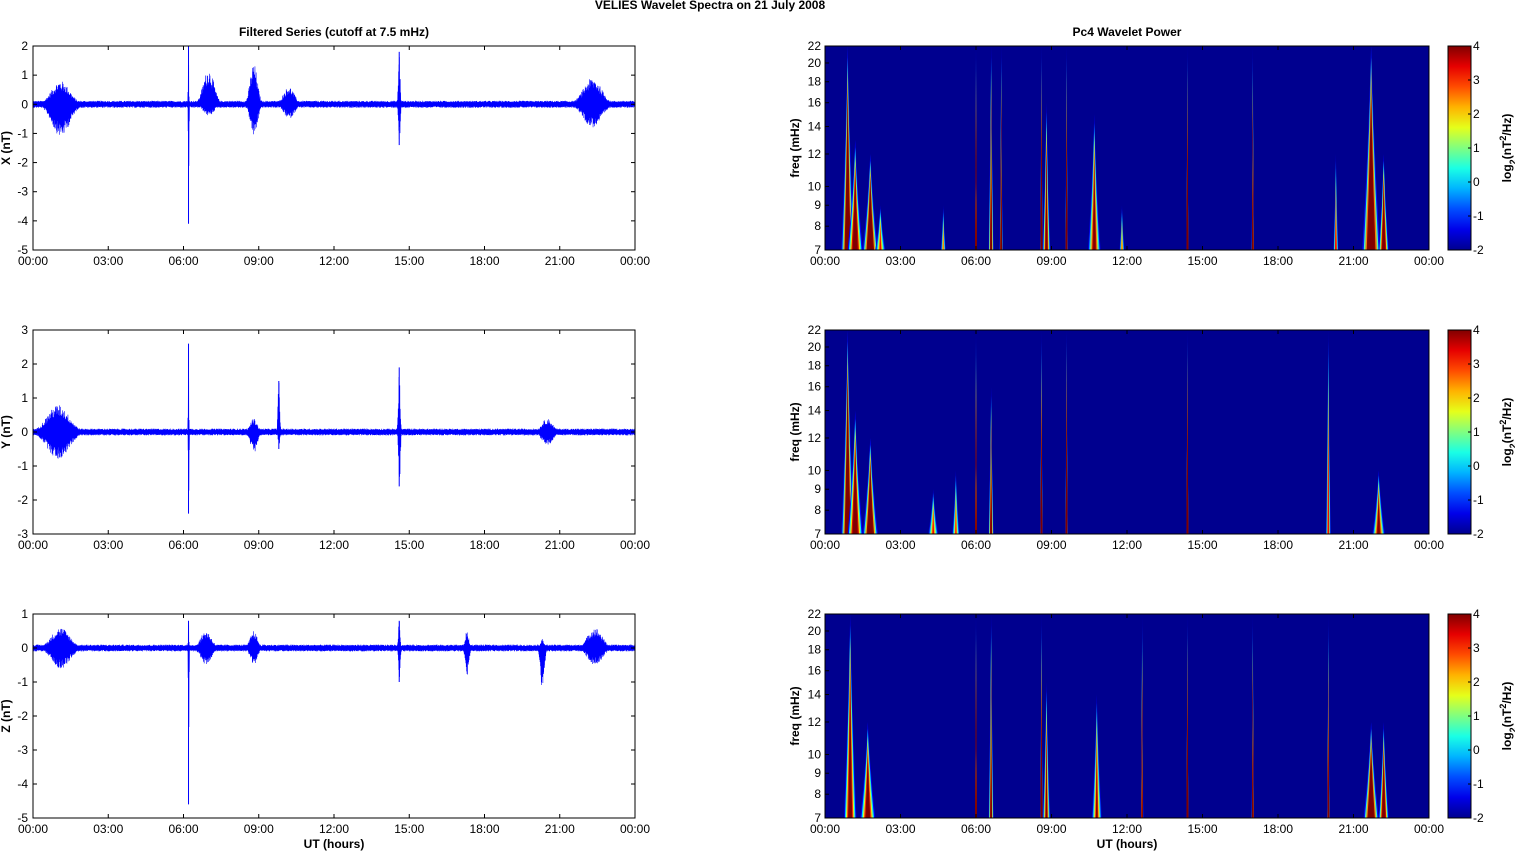 This screenshot has width=1515, height=851. Describe the element at coordinates (334, 674) in the screenshot. I see `series-trace-z` at that location.